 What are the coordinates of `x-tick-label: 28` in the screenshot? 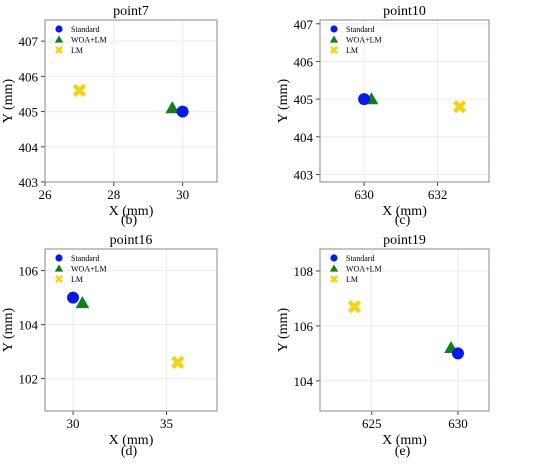 It's located at (113, 194).